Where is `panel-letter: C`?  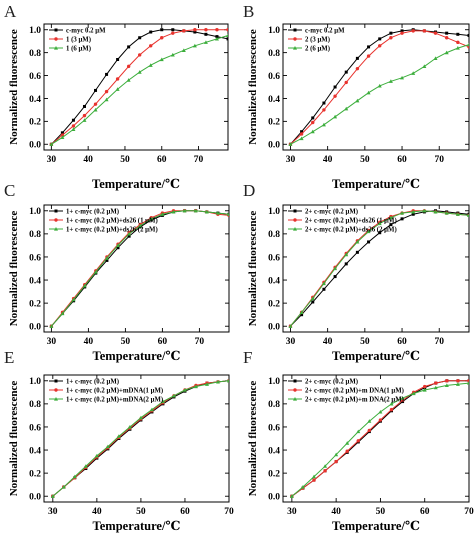
panel-letter: C is located at coordinates (9, 190).